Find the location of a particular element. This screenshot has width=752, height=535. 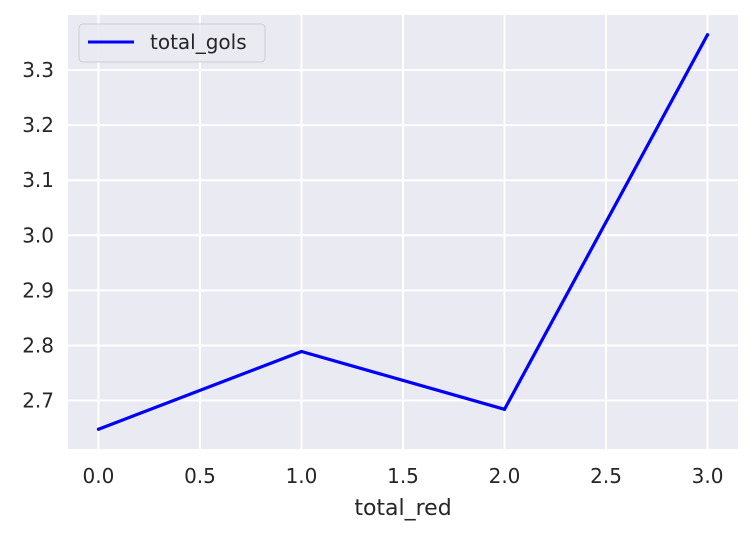

y-tick-label: 2.8 is located at coordinates (38, 345).